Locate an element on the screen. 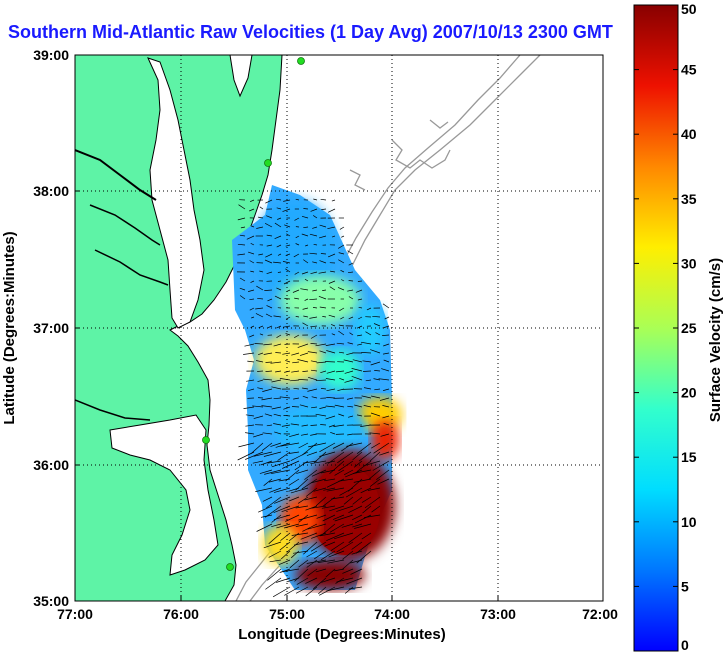 This screenshot has width=724, height=659. x-tick-label: 77:00 is located at coordinates (75, 614).